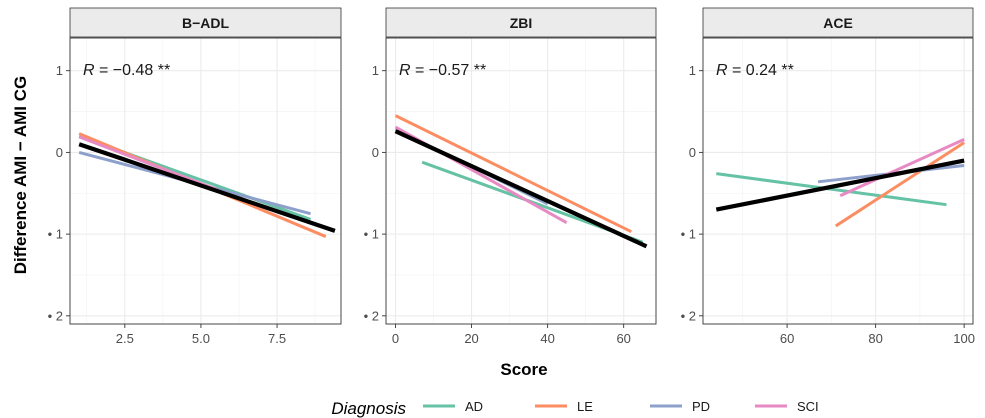 The height and width of the screenshot is (418, 985). Describe the element at coordinates (368, 408) in the screenshot. I see `legend-title: Diagnosis` at that location.